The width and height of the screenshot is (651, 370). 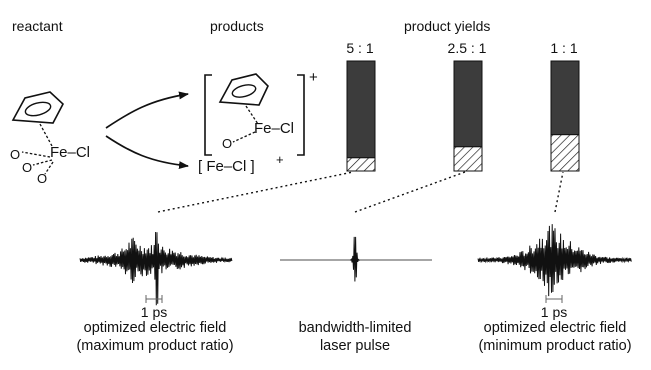 I want to click on product-complex, so click(x=254, y=114).